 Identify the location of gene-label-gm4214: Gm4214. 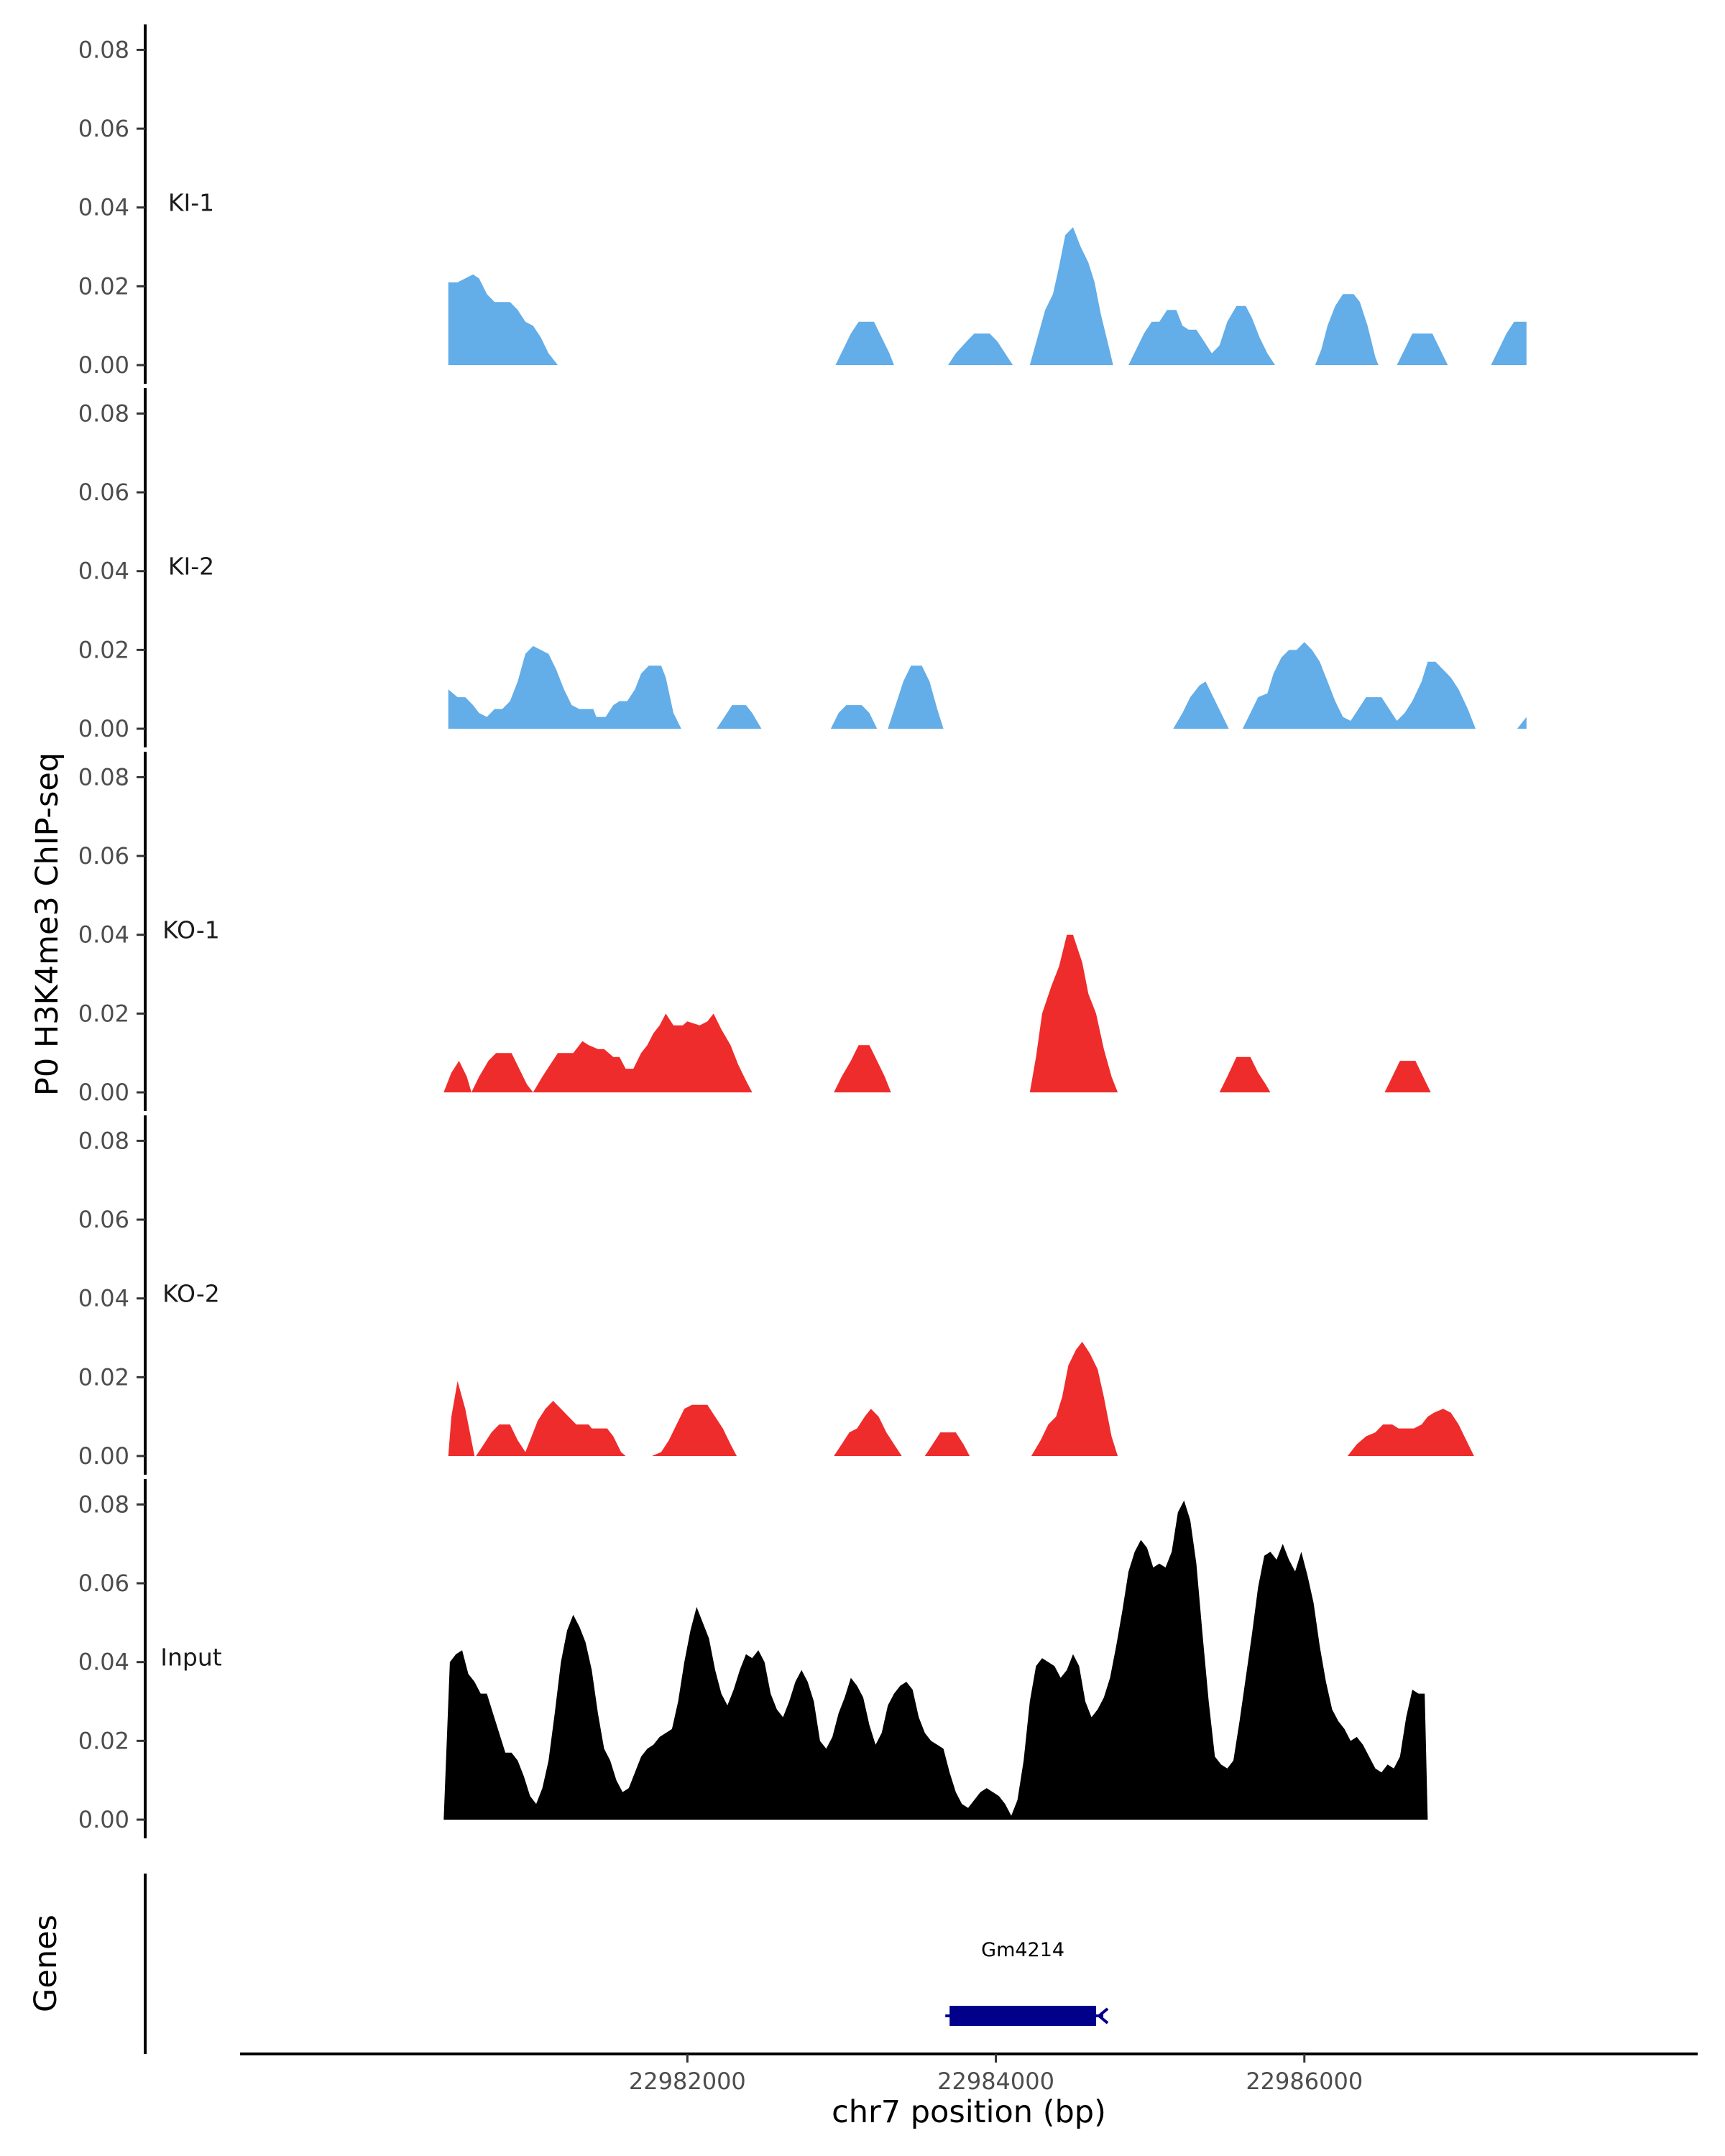
(1022, 1950).